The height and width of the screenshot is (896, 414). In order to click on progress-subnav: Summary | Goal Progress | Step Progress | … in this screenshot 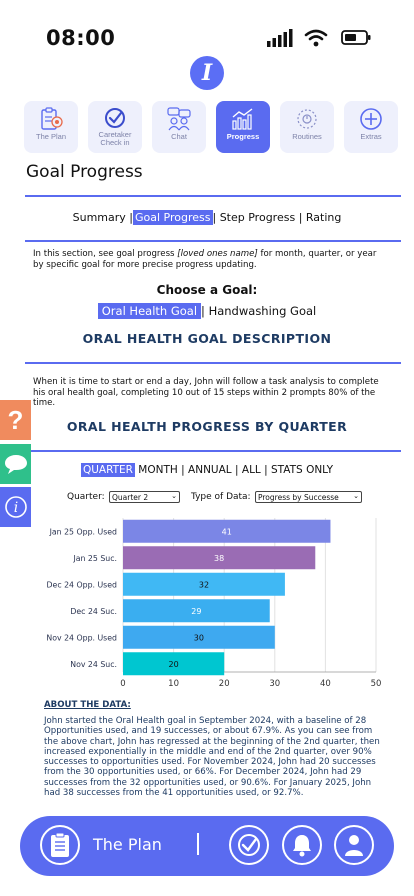, I will do `click(207, 217)`.